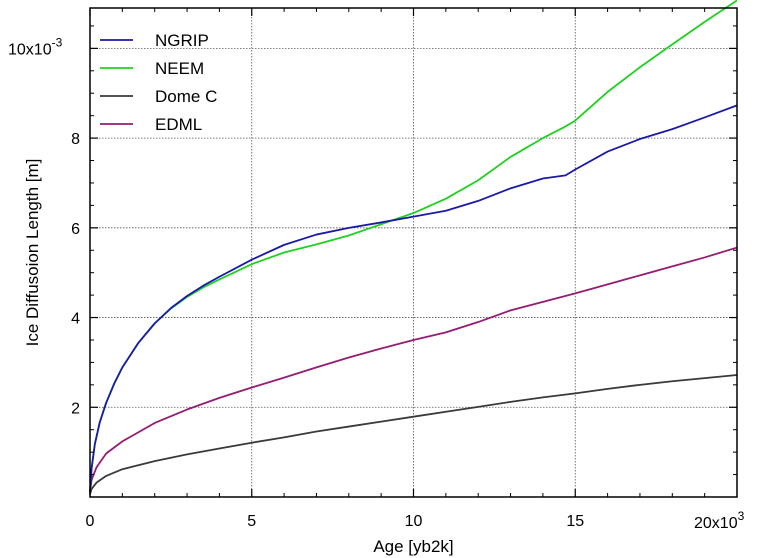 This screenshot has height=558, width=772. I want to click on legend-label: EDML, so click(178, 124).